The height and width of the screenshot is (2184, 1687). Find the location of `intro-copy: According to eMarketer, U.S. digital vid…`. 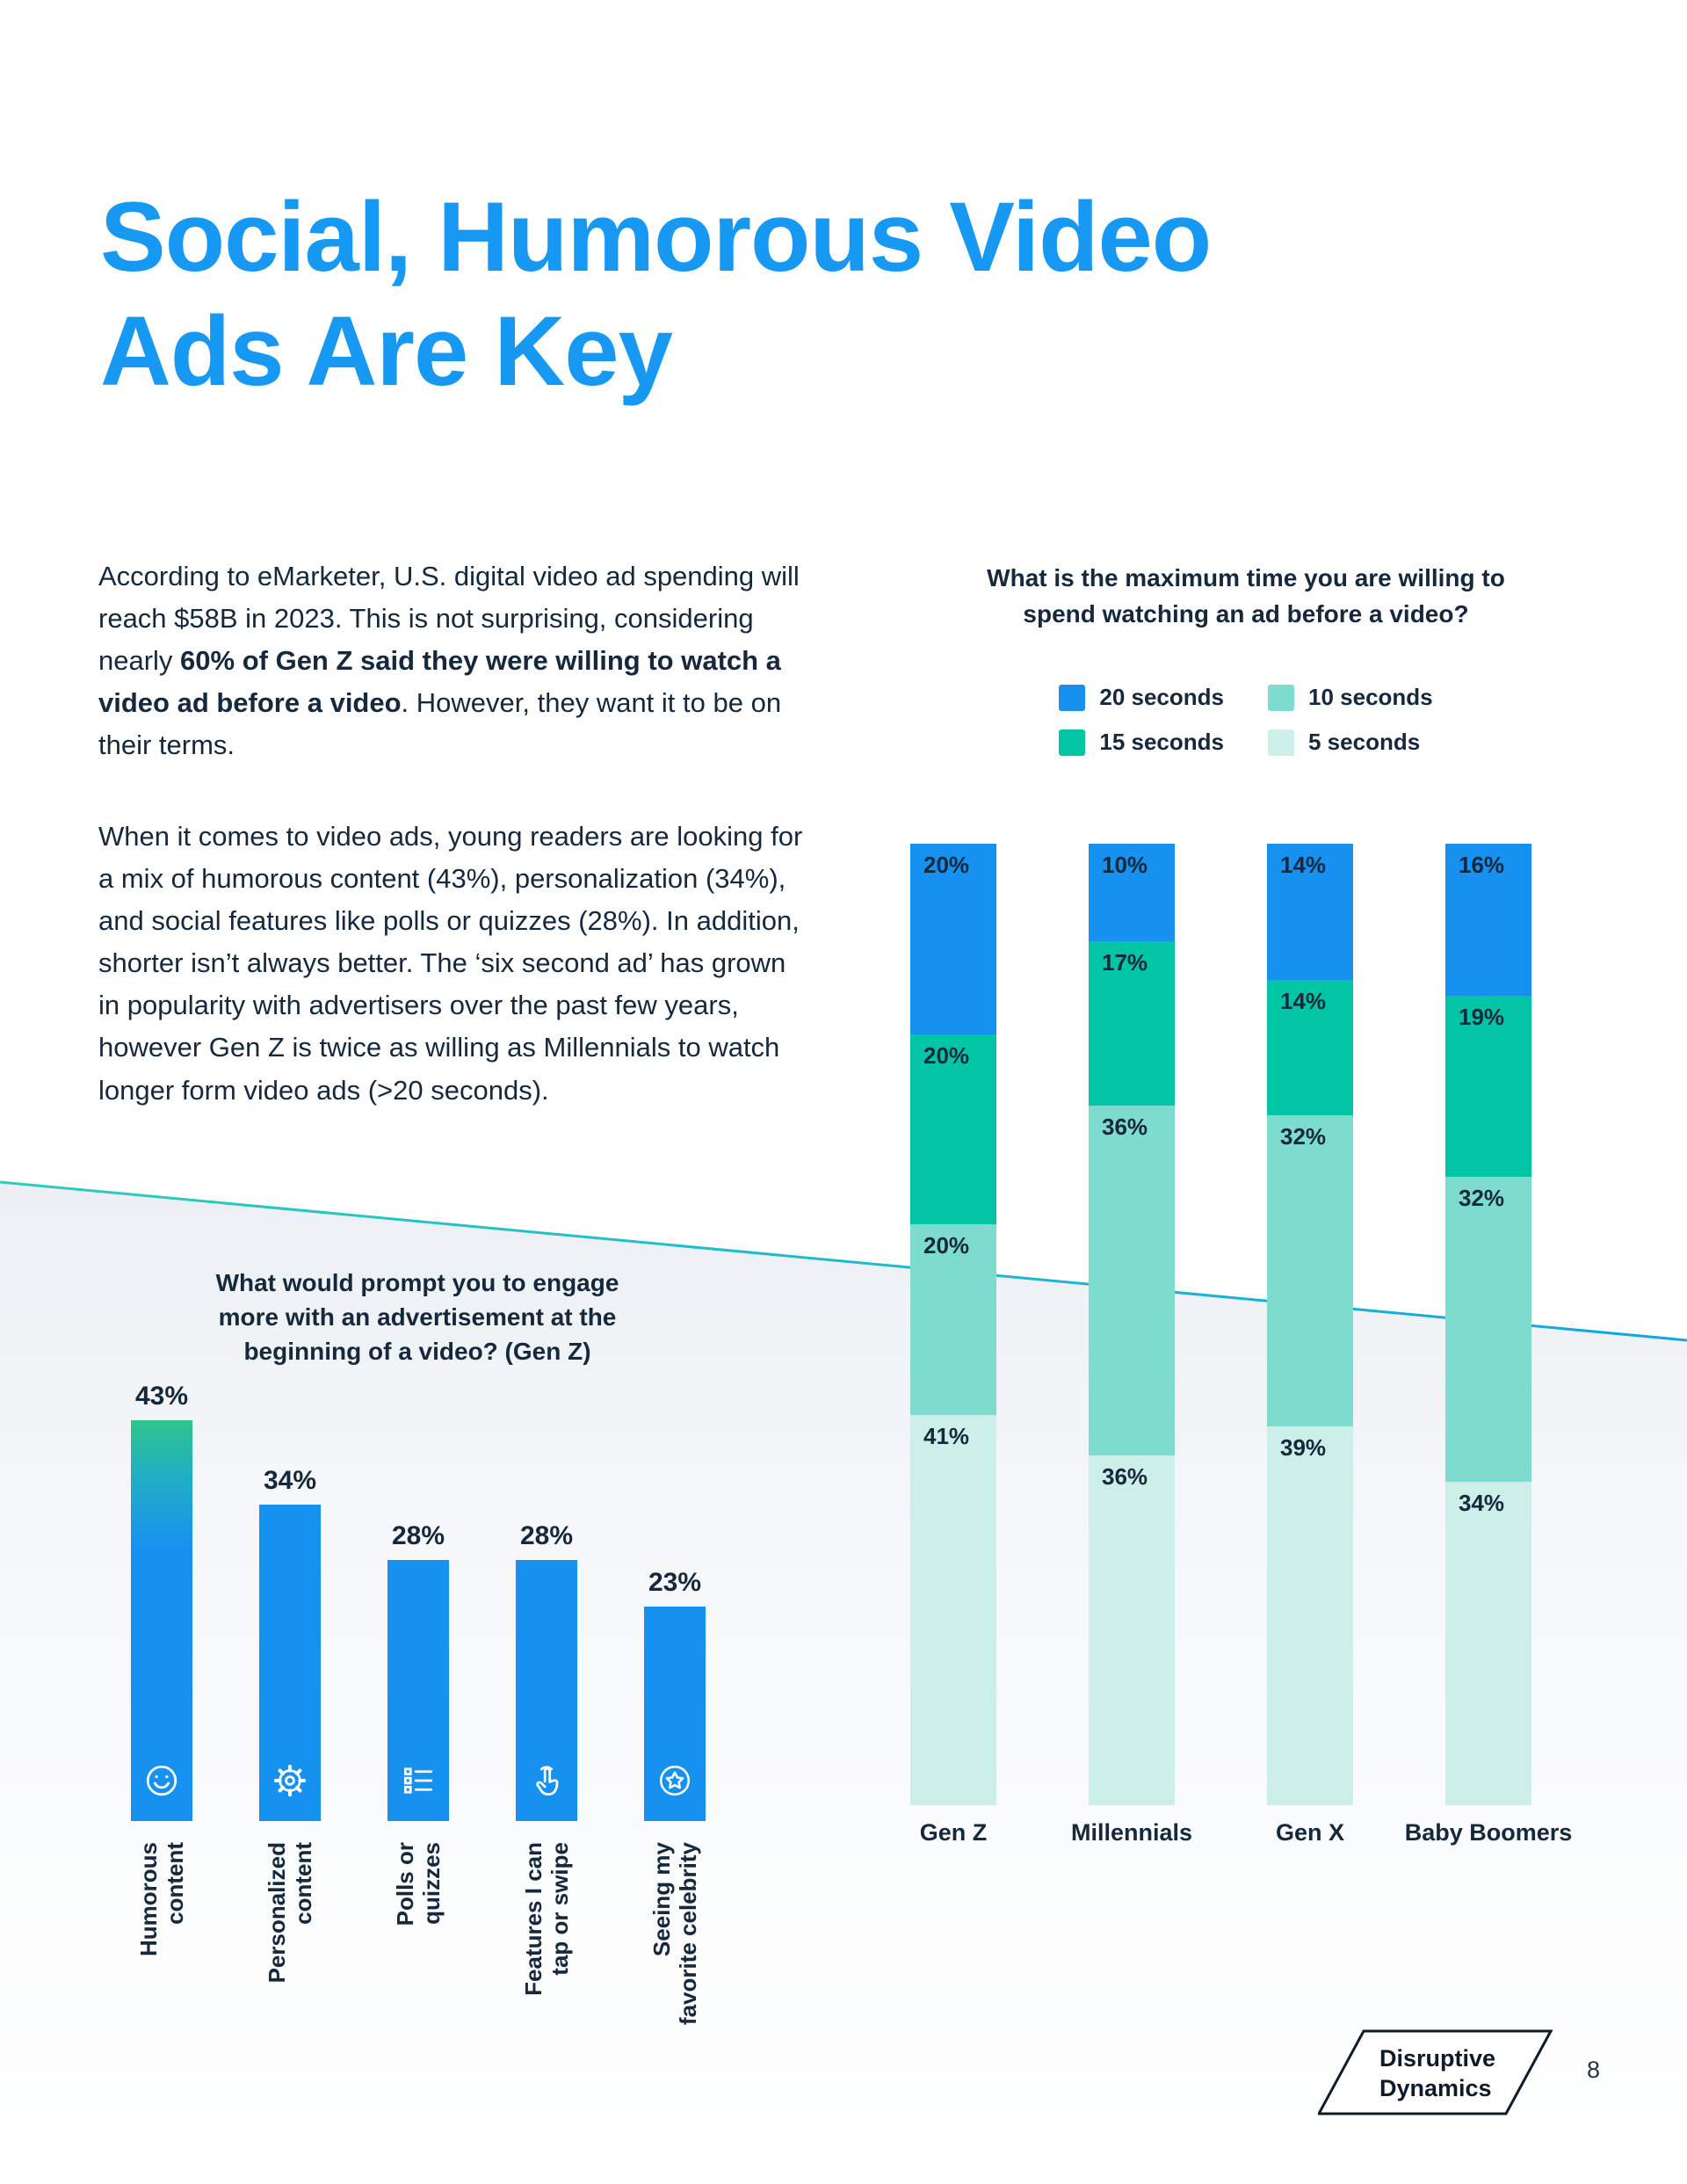

intro-copy: According to eMarketer, U.S. digital vid… is located at coordinates (454, 833).